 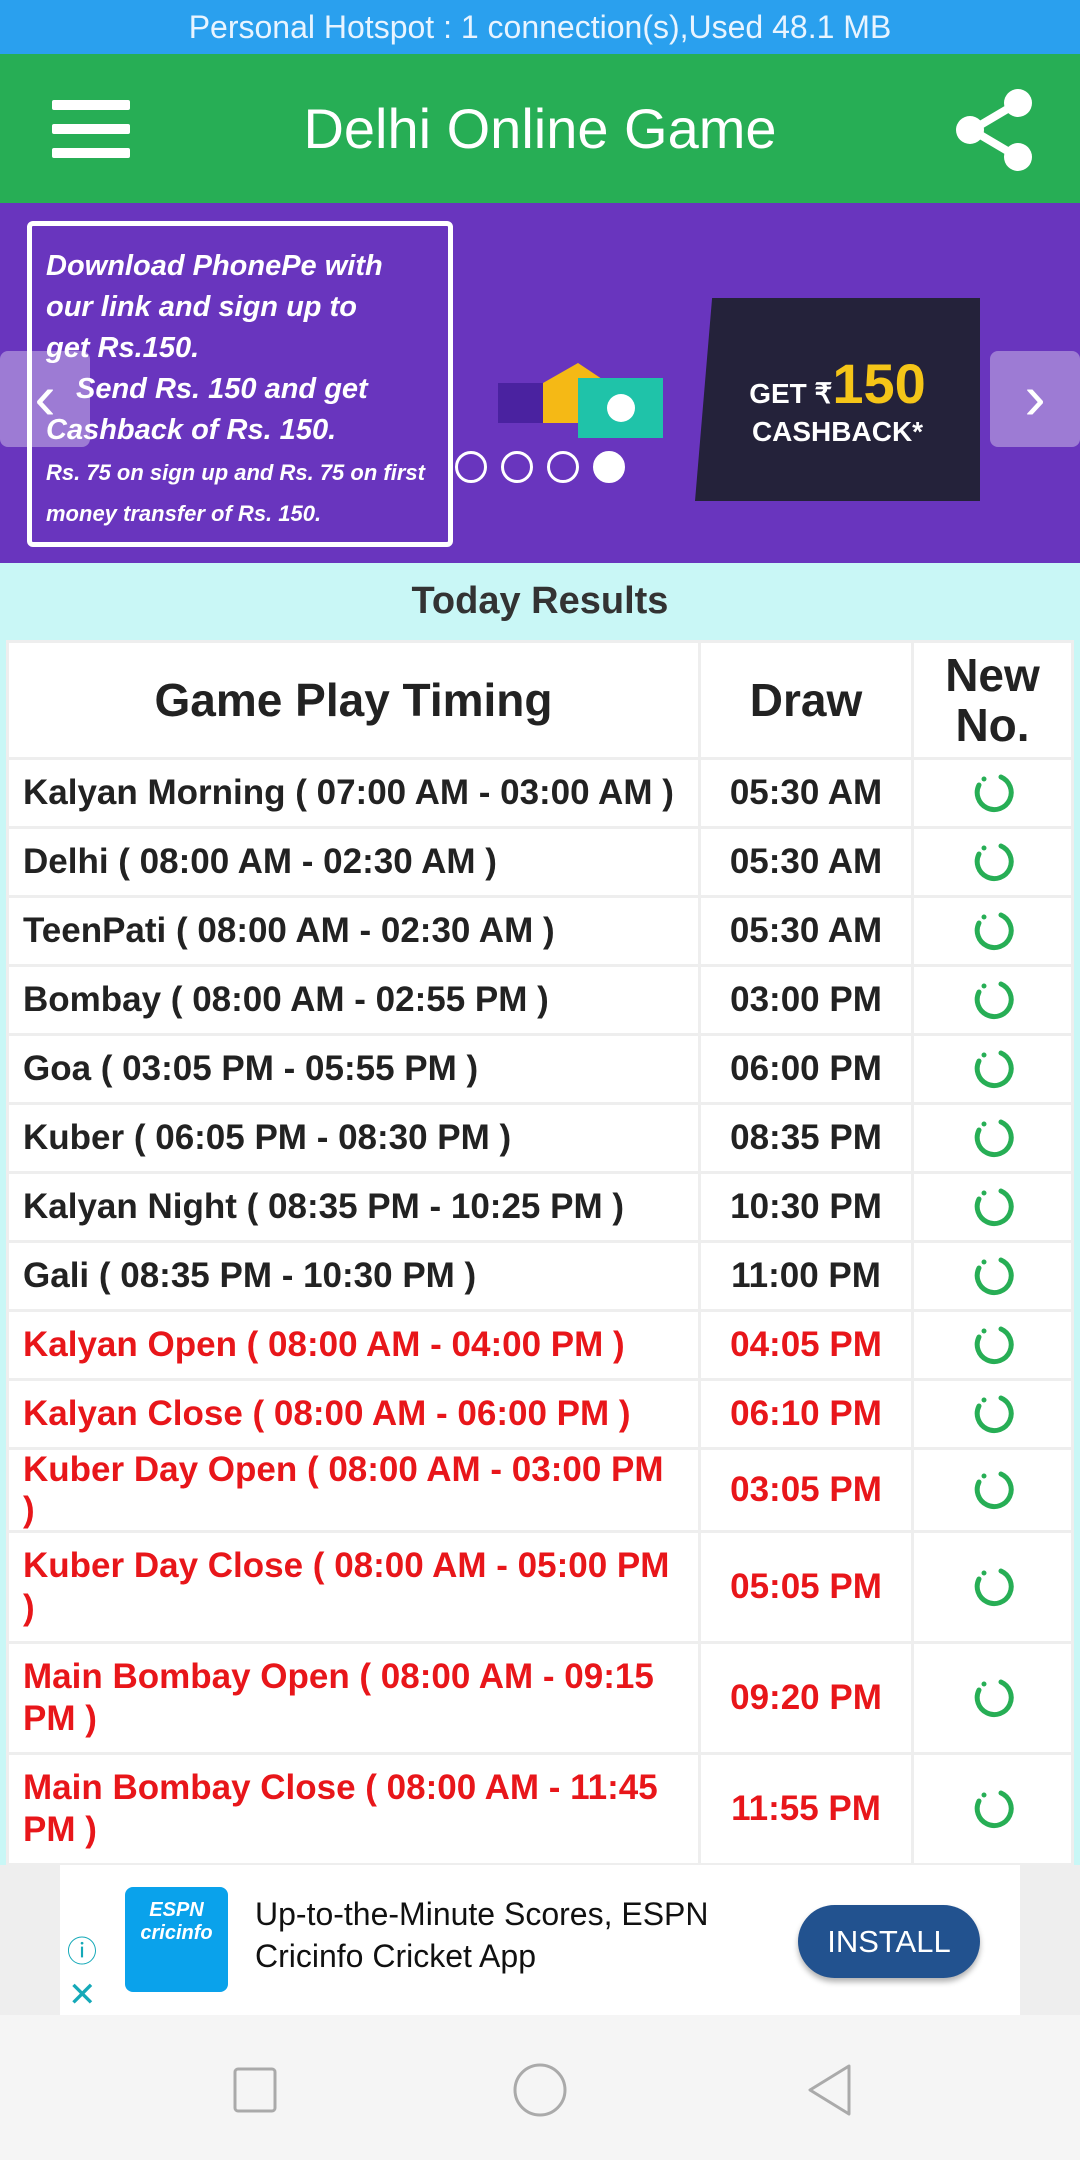 I want to click on table-row: Goa ( 03:05 PM - 05:55 PM ) 06:00 PM, so click(x=540, y=1069).